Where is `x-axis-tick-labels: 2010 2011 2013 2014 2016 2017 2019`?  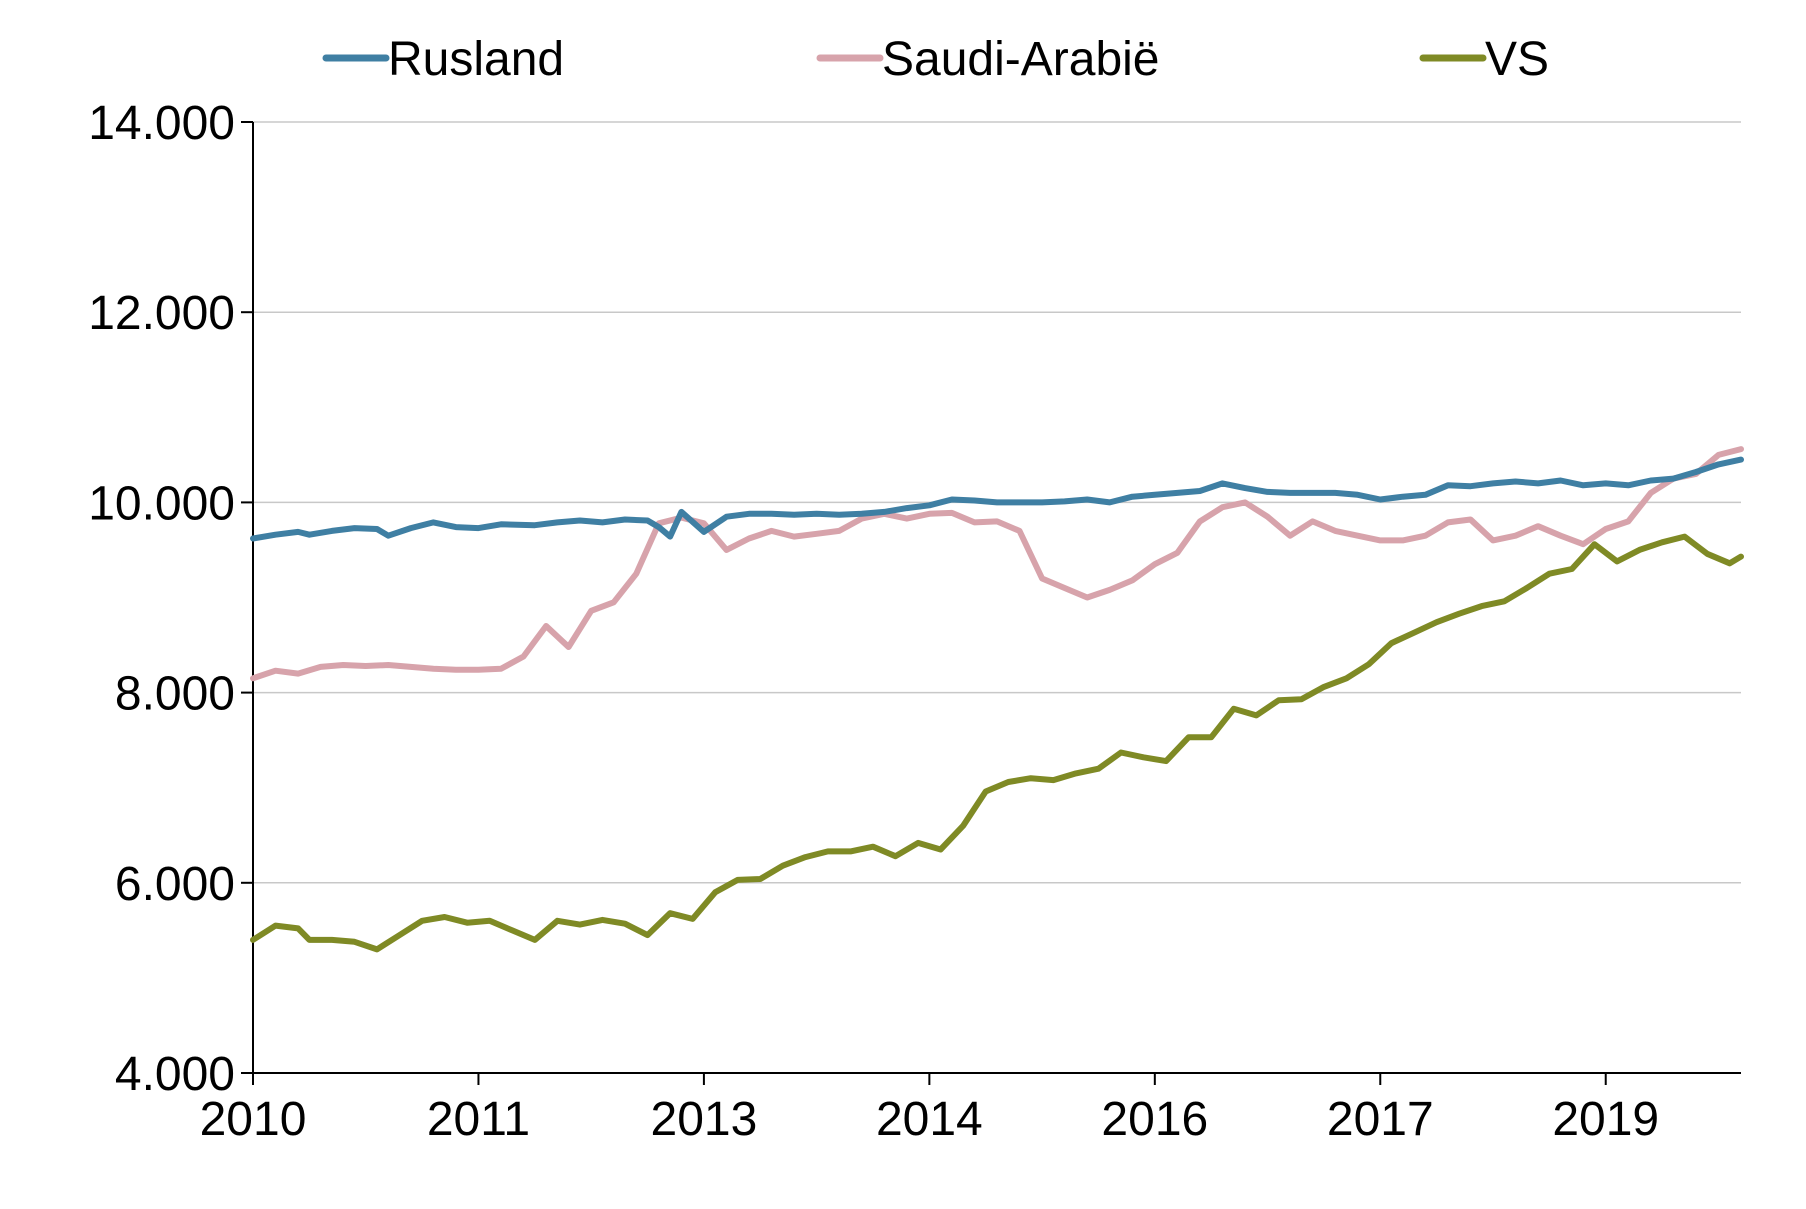 x-axis-tick-labels: 2010 2011 2013 2014 2016 2017 2019 is located at coordinates (930, 1119).